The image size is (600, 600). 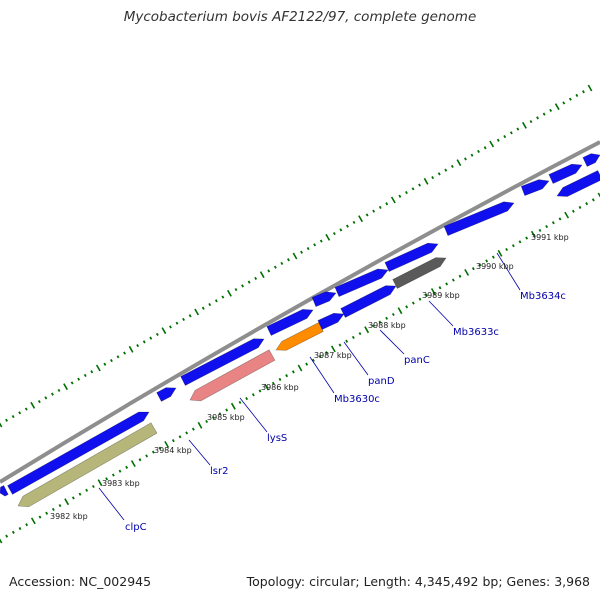 I want to click on kbp-tick-label: 3982 kbp, so click(x=69, y=516).